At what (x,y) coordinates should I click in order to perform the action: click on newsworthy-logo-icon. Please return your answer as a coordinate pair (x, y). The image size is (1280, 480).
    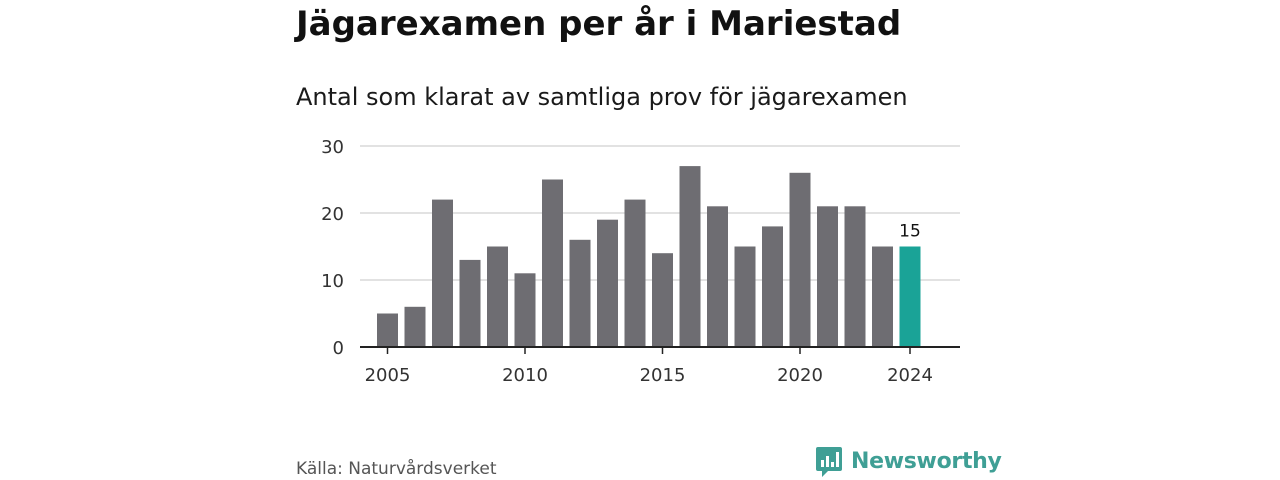
    Looking at the image, I should click on (829, 462).